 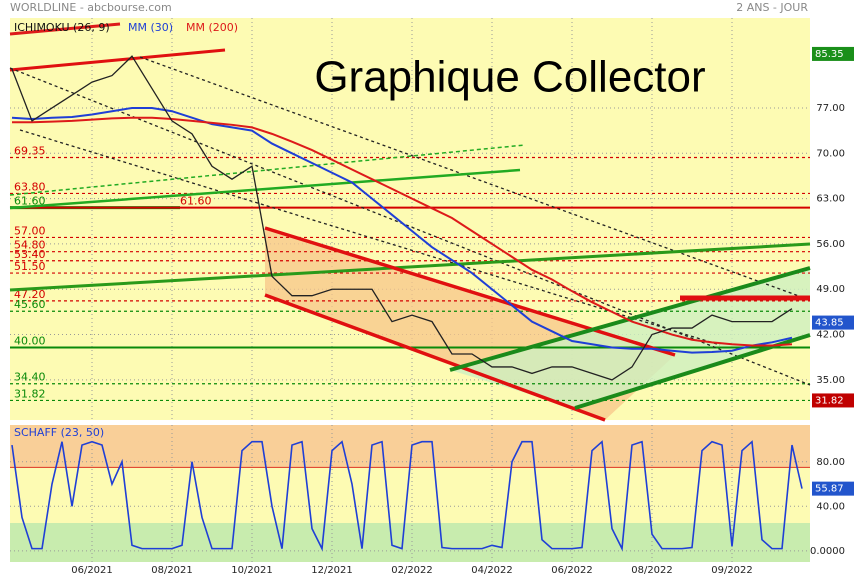 I want to click on indicator-label: ICHIMOKU (26, 9), so click(x=62, y=27).